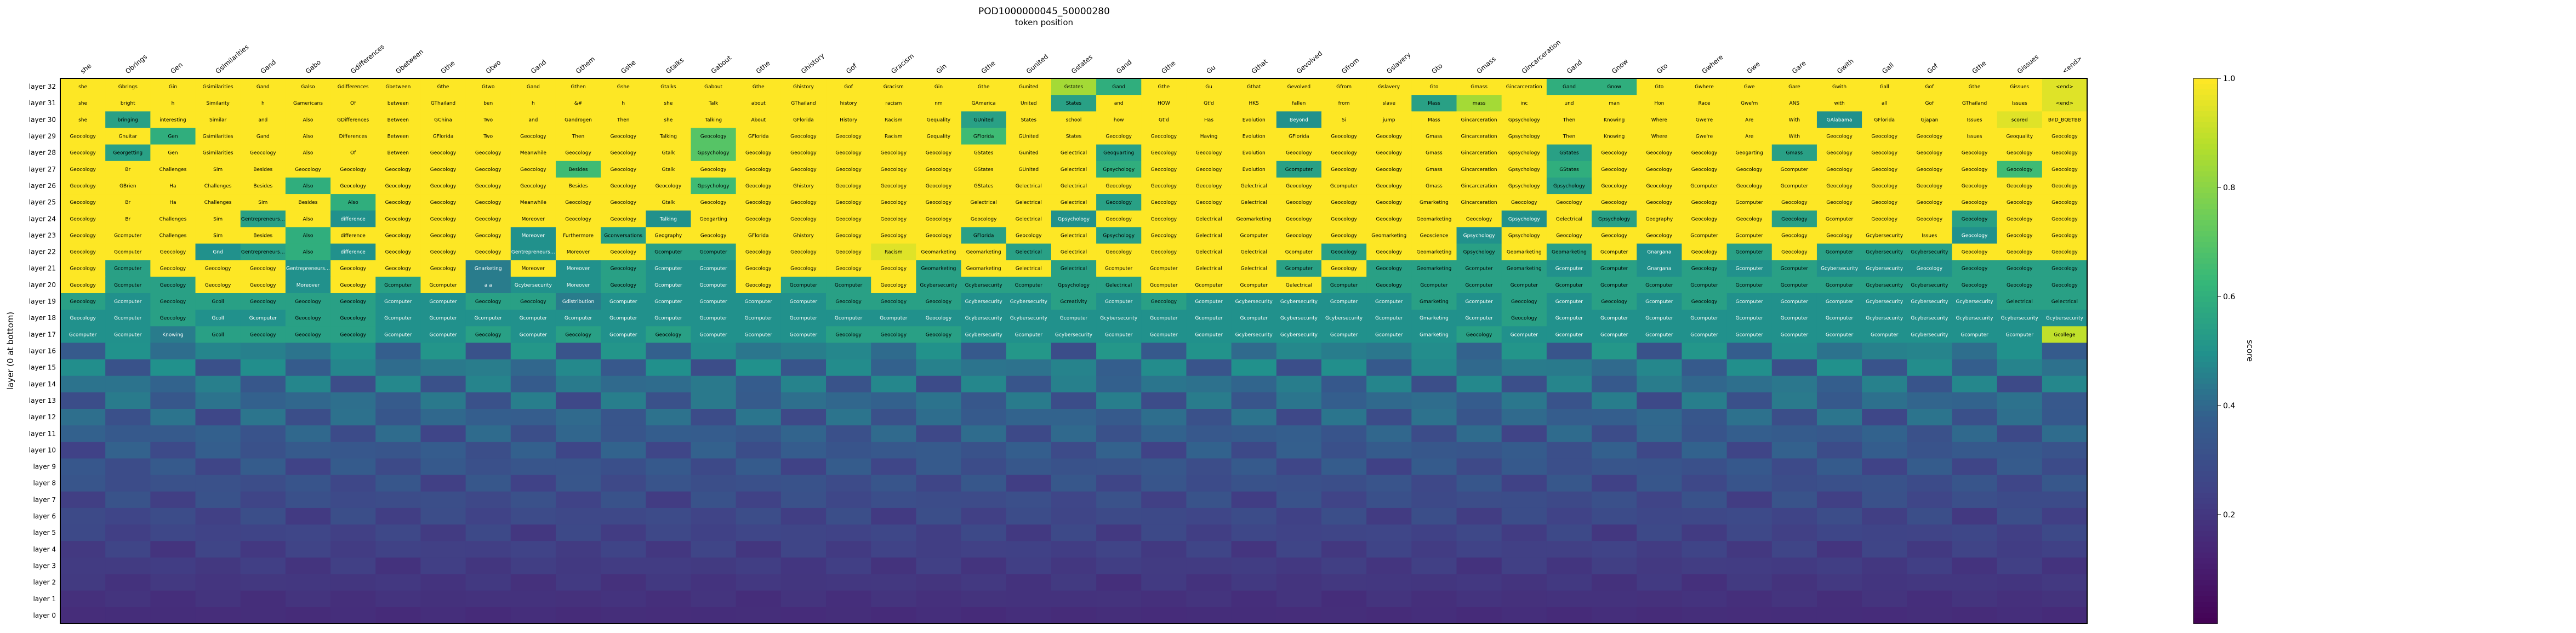 This screenshot has height=633, width=2576. Describe the element at coordinates (1434, 120) in the screenshot. I see `cell-label: Mass` at that location.